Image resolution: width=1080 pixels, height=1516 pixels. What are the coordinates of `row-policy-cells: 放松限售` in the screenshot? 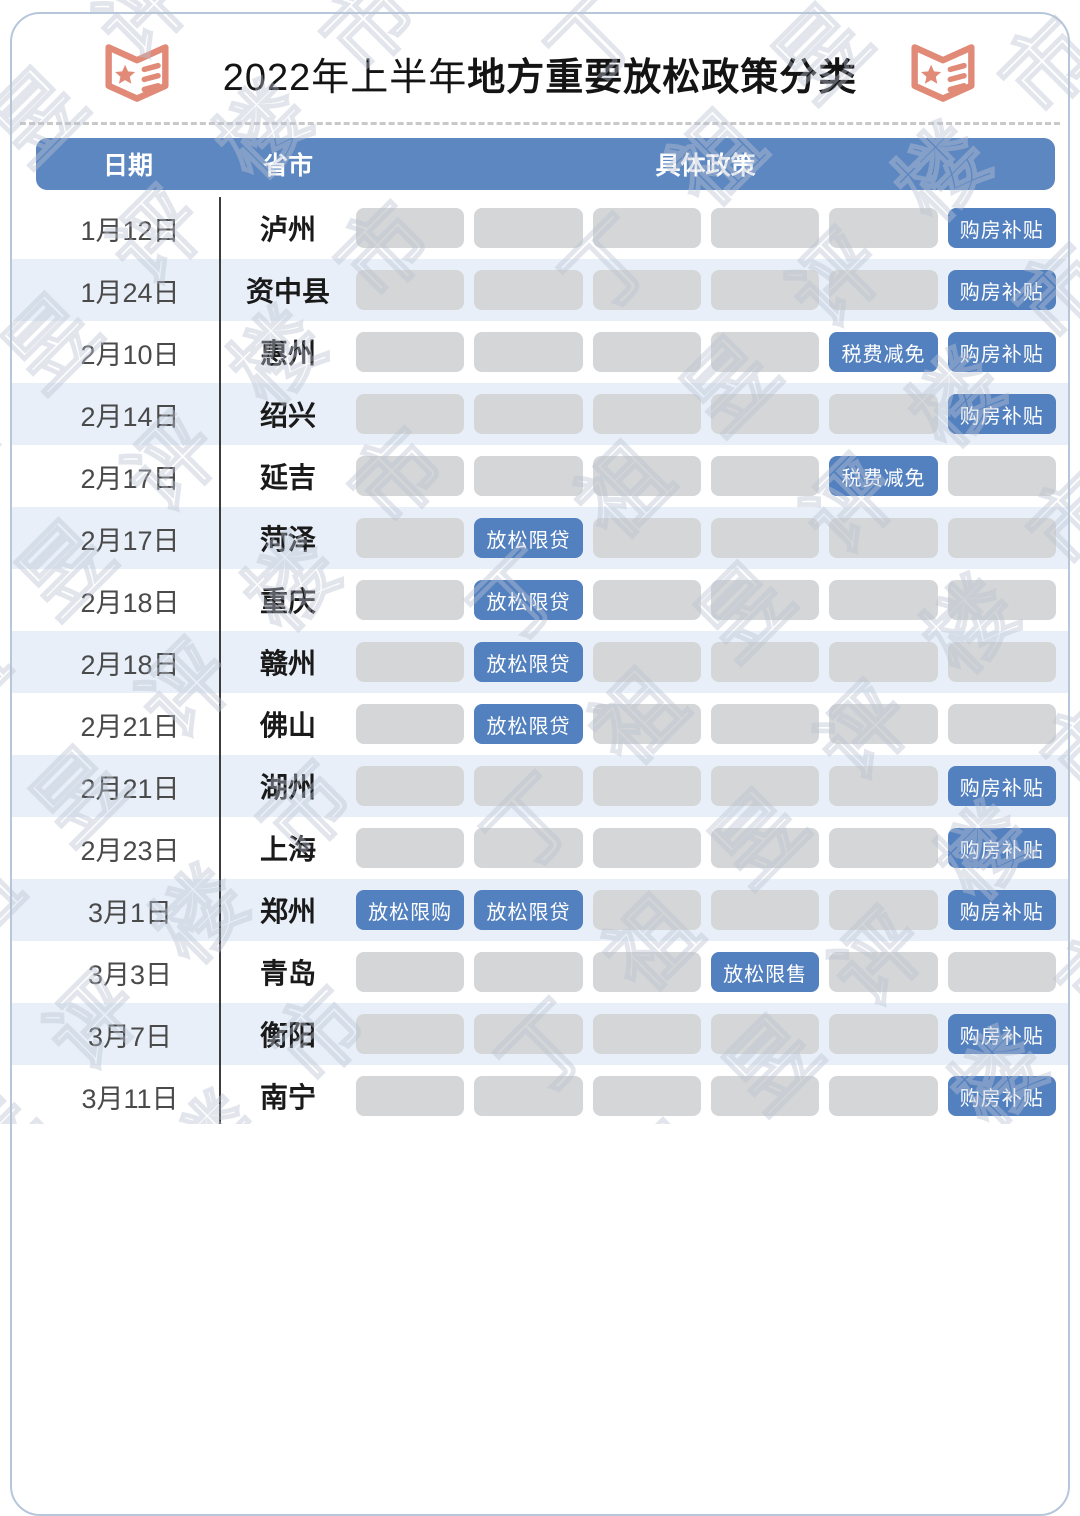 It's located at (712, 972).